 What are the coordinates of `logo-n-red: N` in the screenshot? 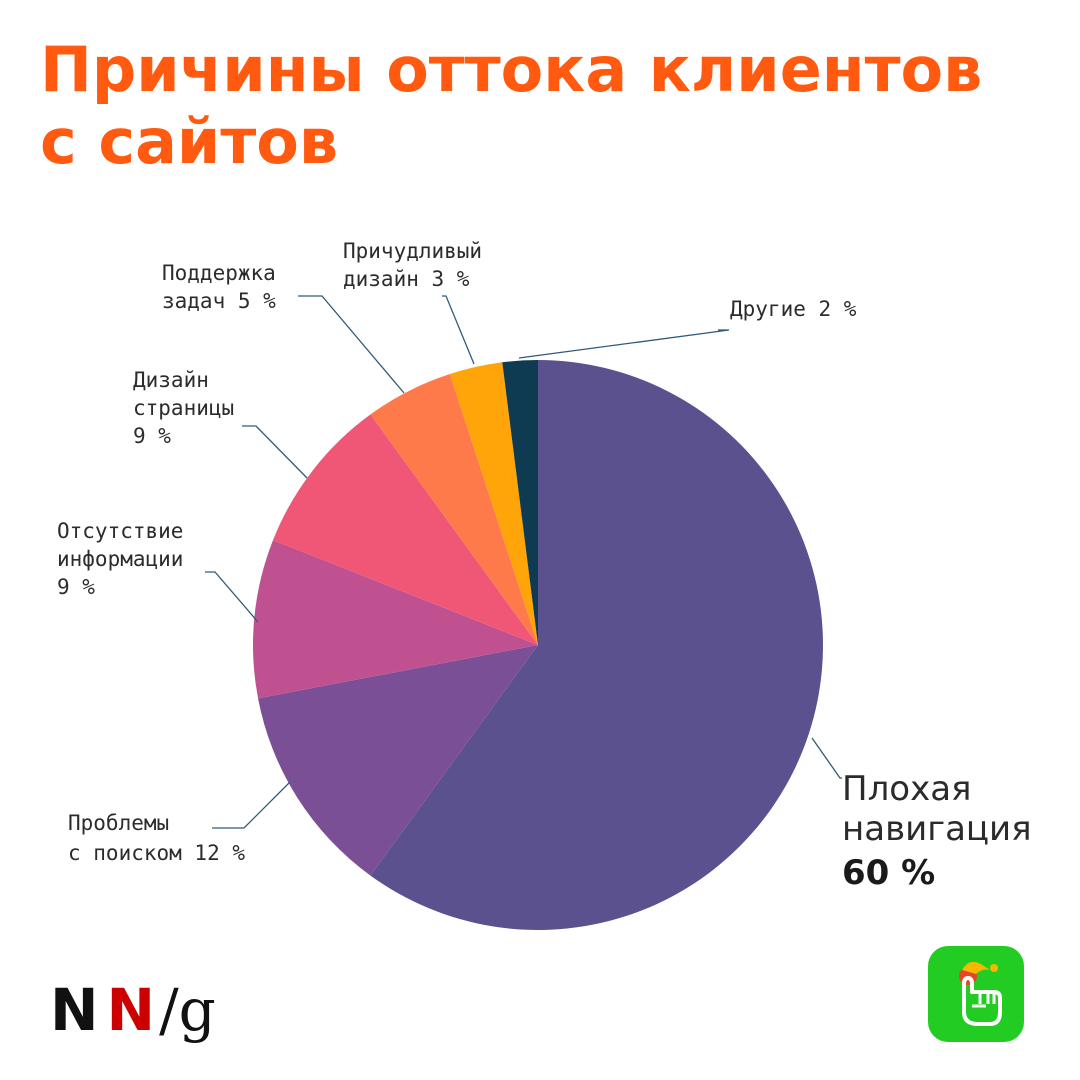 It's located at (131, 1010).